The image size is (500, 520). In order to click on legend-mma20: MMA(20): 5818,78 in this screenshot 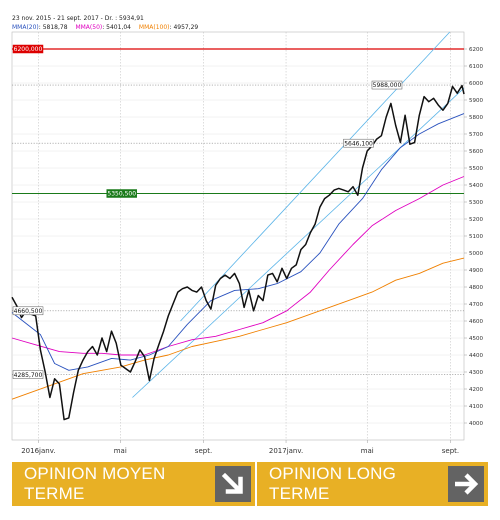, I will do `click(40, 27)`.